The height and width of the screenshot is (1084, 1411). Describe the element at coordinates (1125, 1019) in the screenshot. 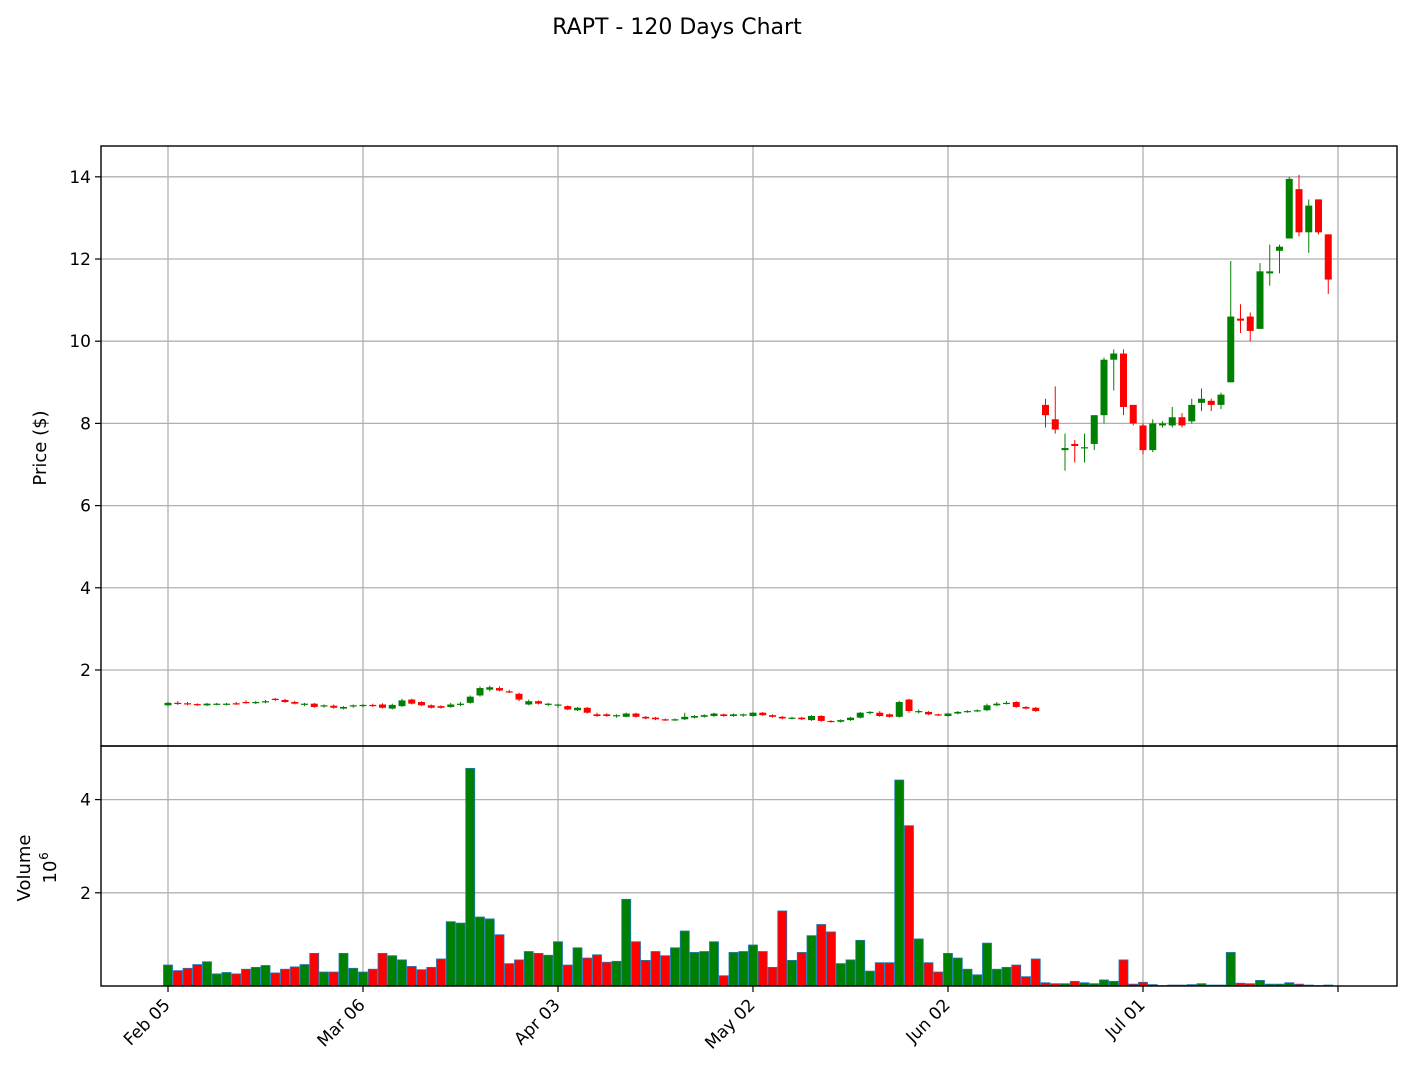

I see `x-tick-label: Jul 01` at that location.